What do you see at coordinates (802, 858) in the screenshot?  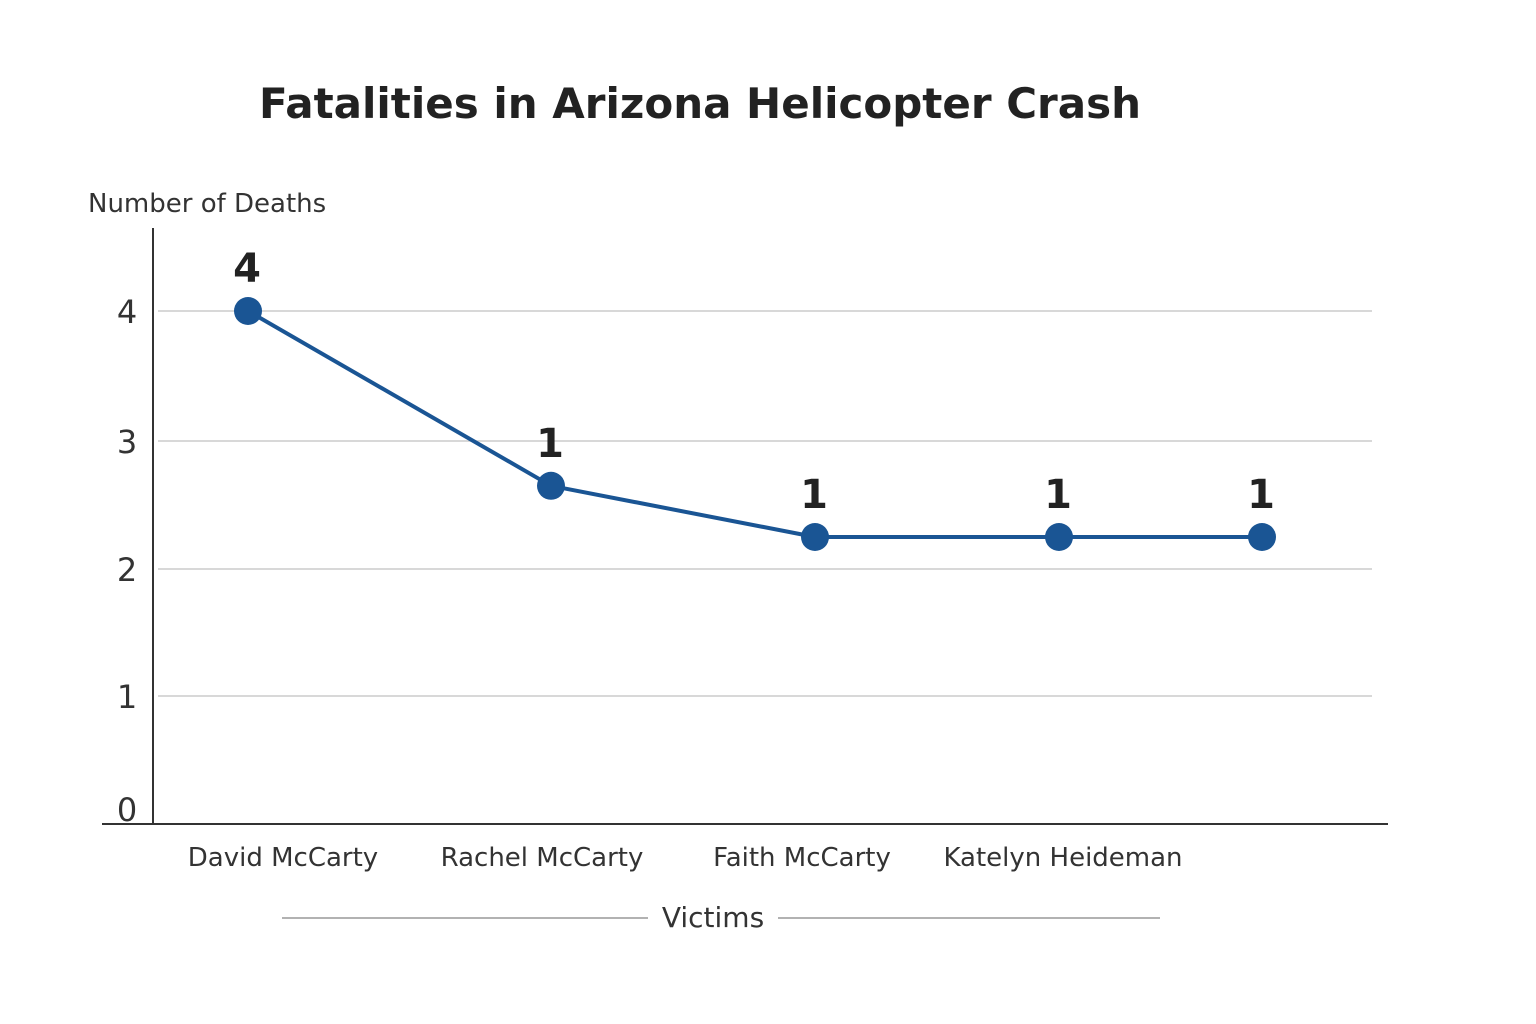 I see `x-tick-faith-mccarty: Faith McCarty` at bounding box center [802, 858].